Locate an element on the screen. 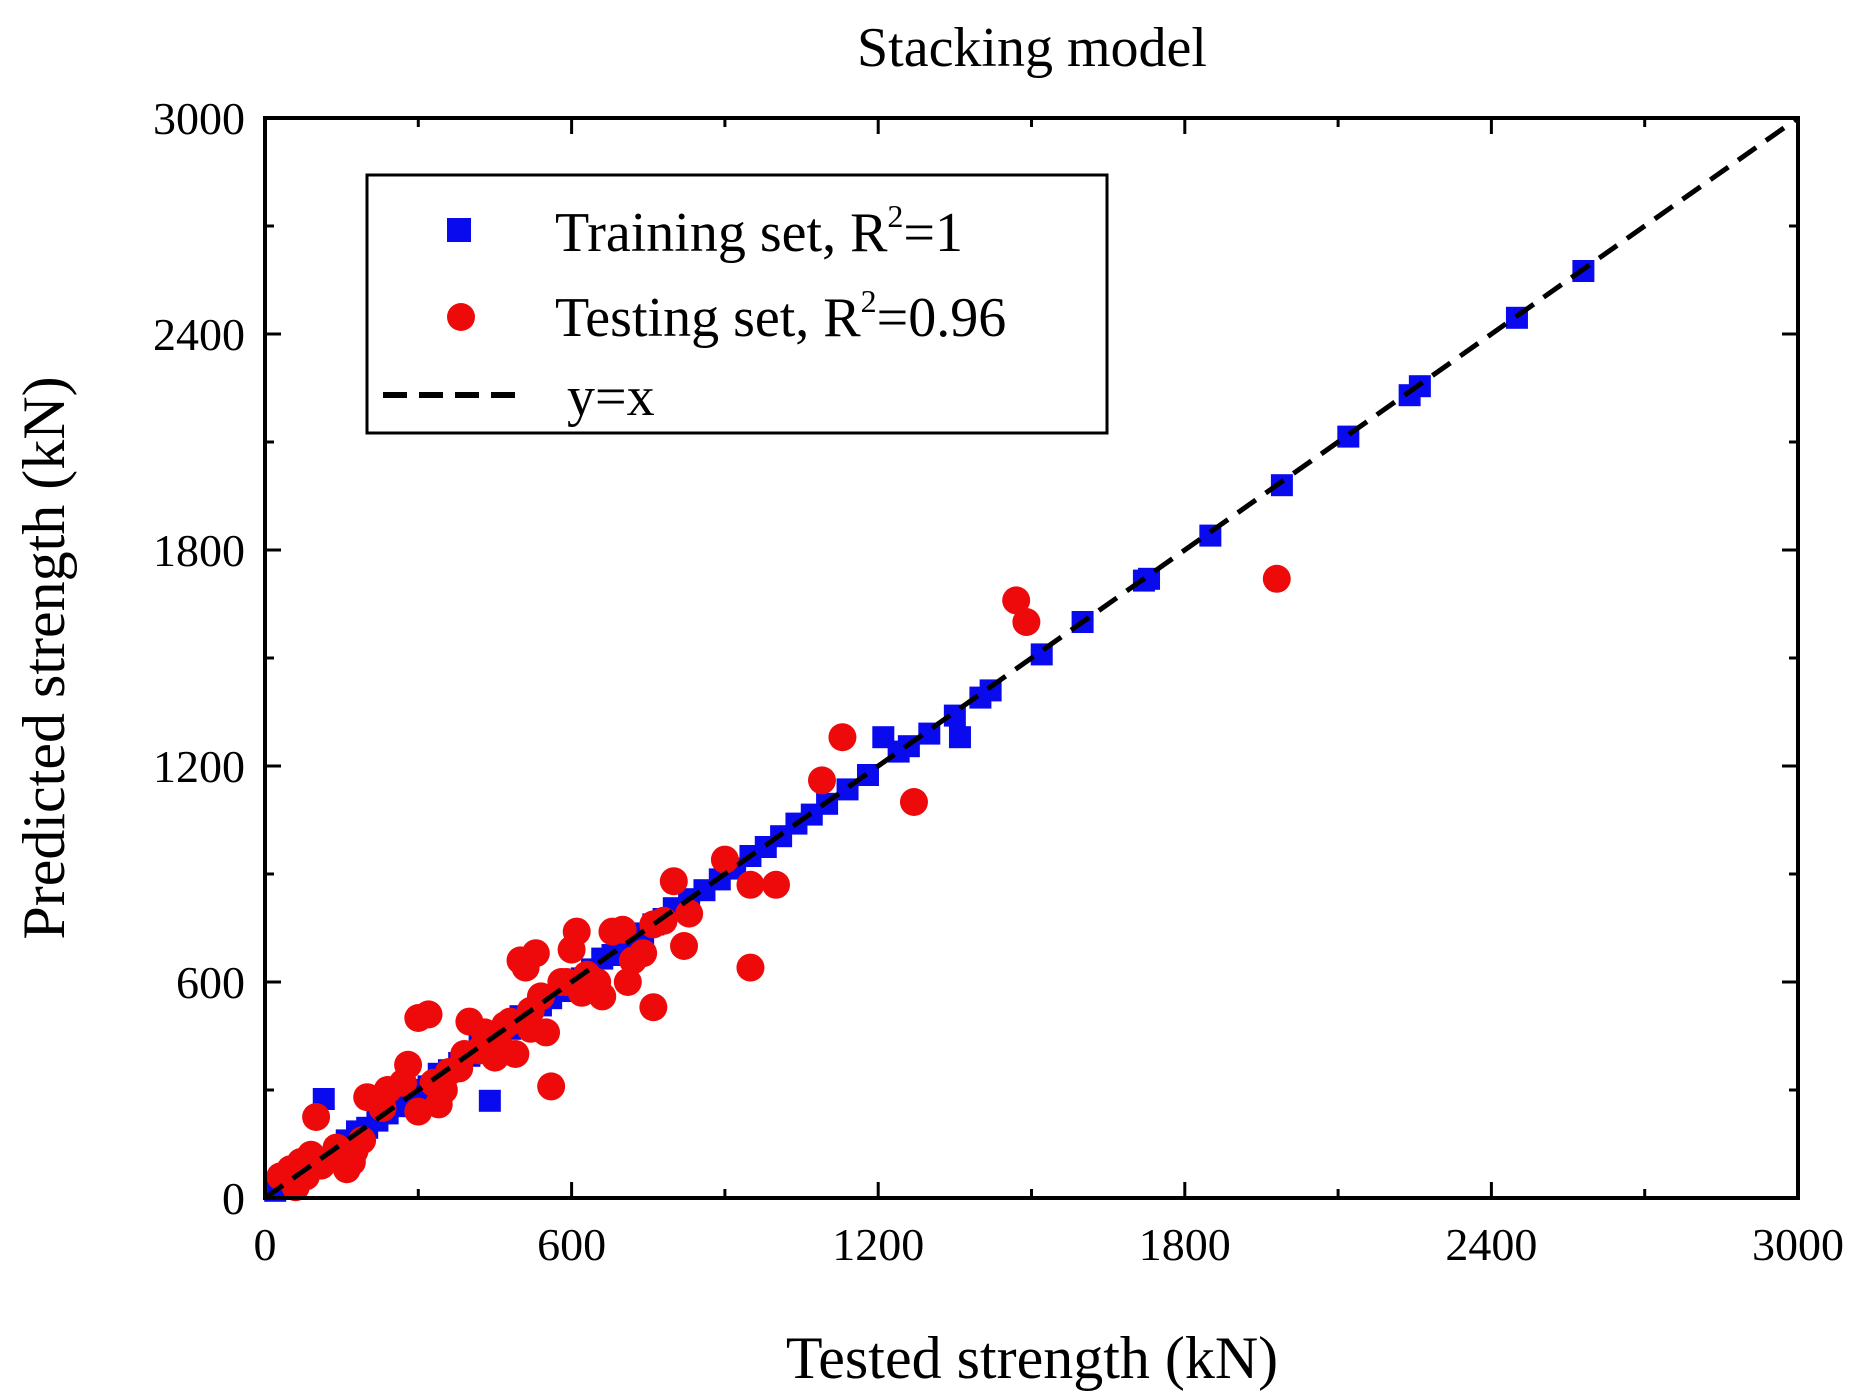 Image resolution: width=1870 pixels, height=1396 pixels. x-tick-label: 2400 is located at coordinates (1491, 1244).